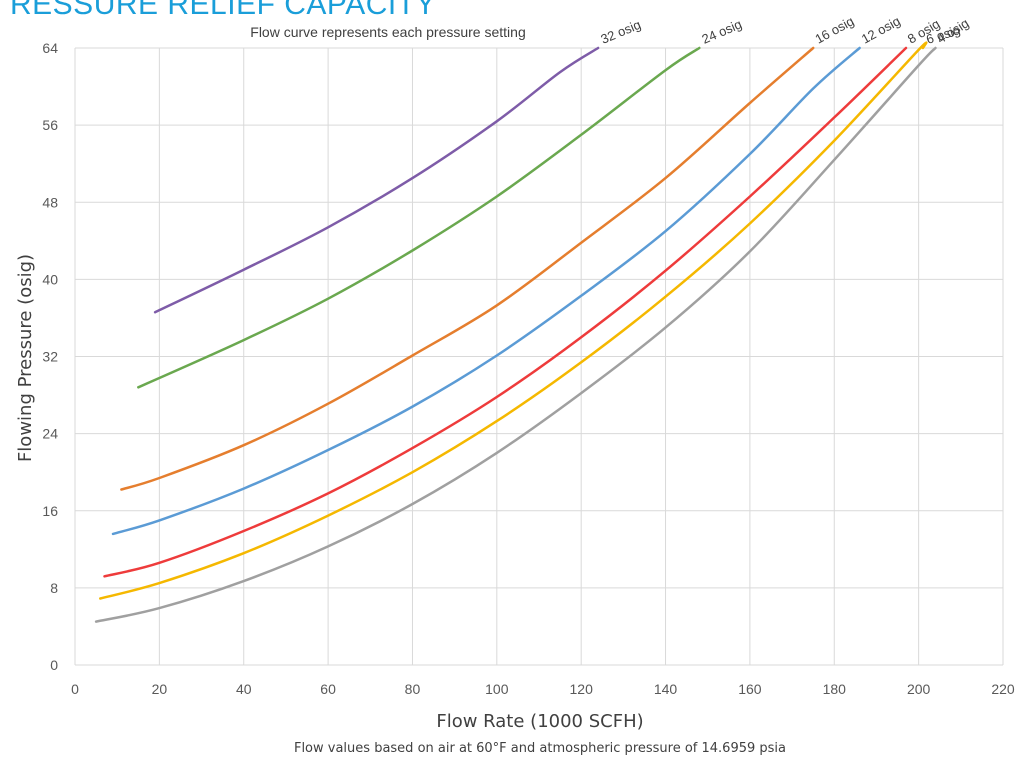  I want to click on series-label-4-osig: 4 osig, so click(952, 30).